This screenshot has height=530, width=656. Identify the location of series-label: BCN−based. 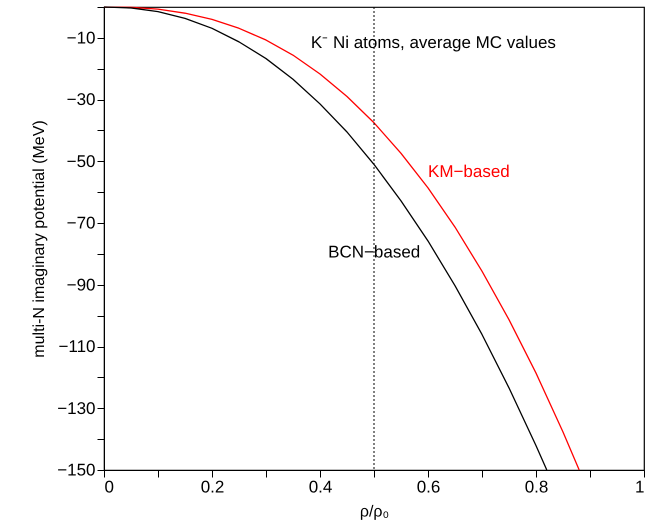
(374, 252).